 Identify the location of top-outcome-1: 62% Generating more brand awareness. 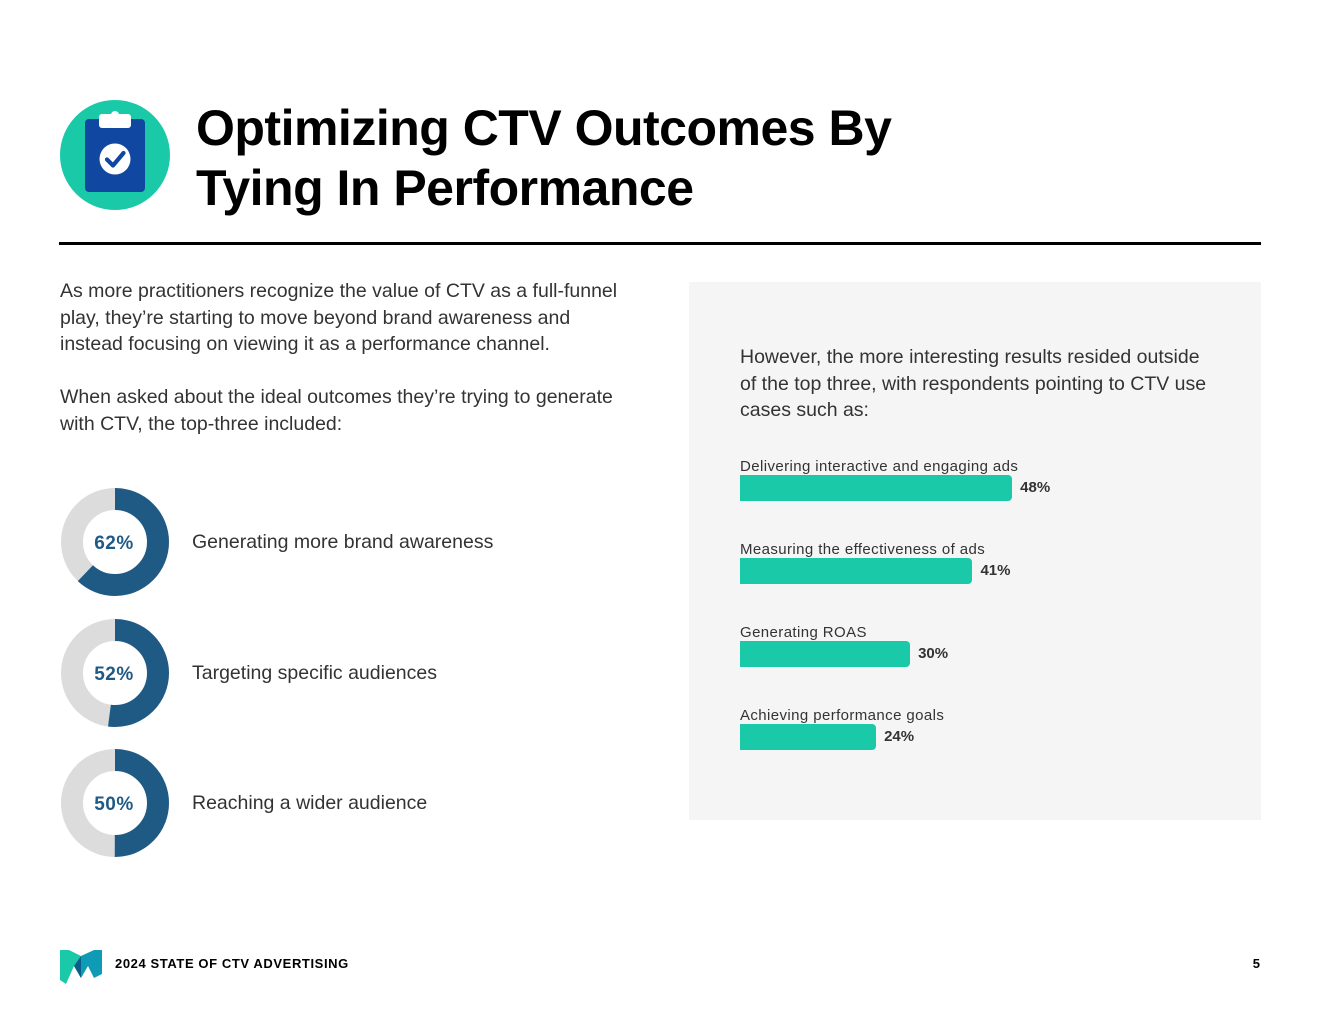
(340, 542).